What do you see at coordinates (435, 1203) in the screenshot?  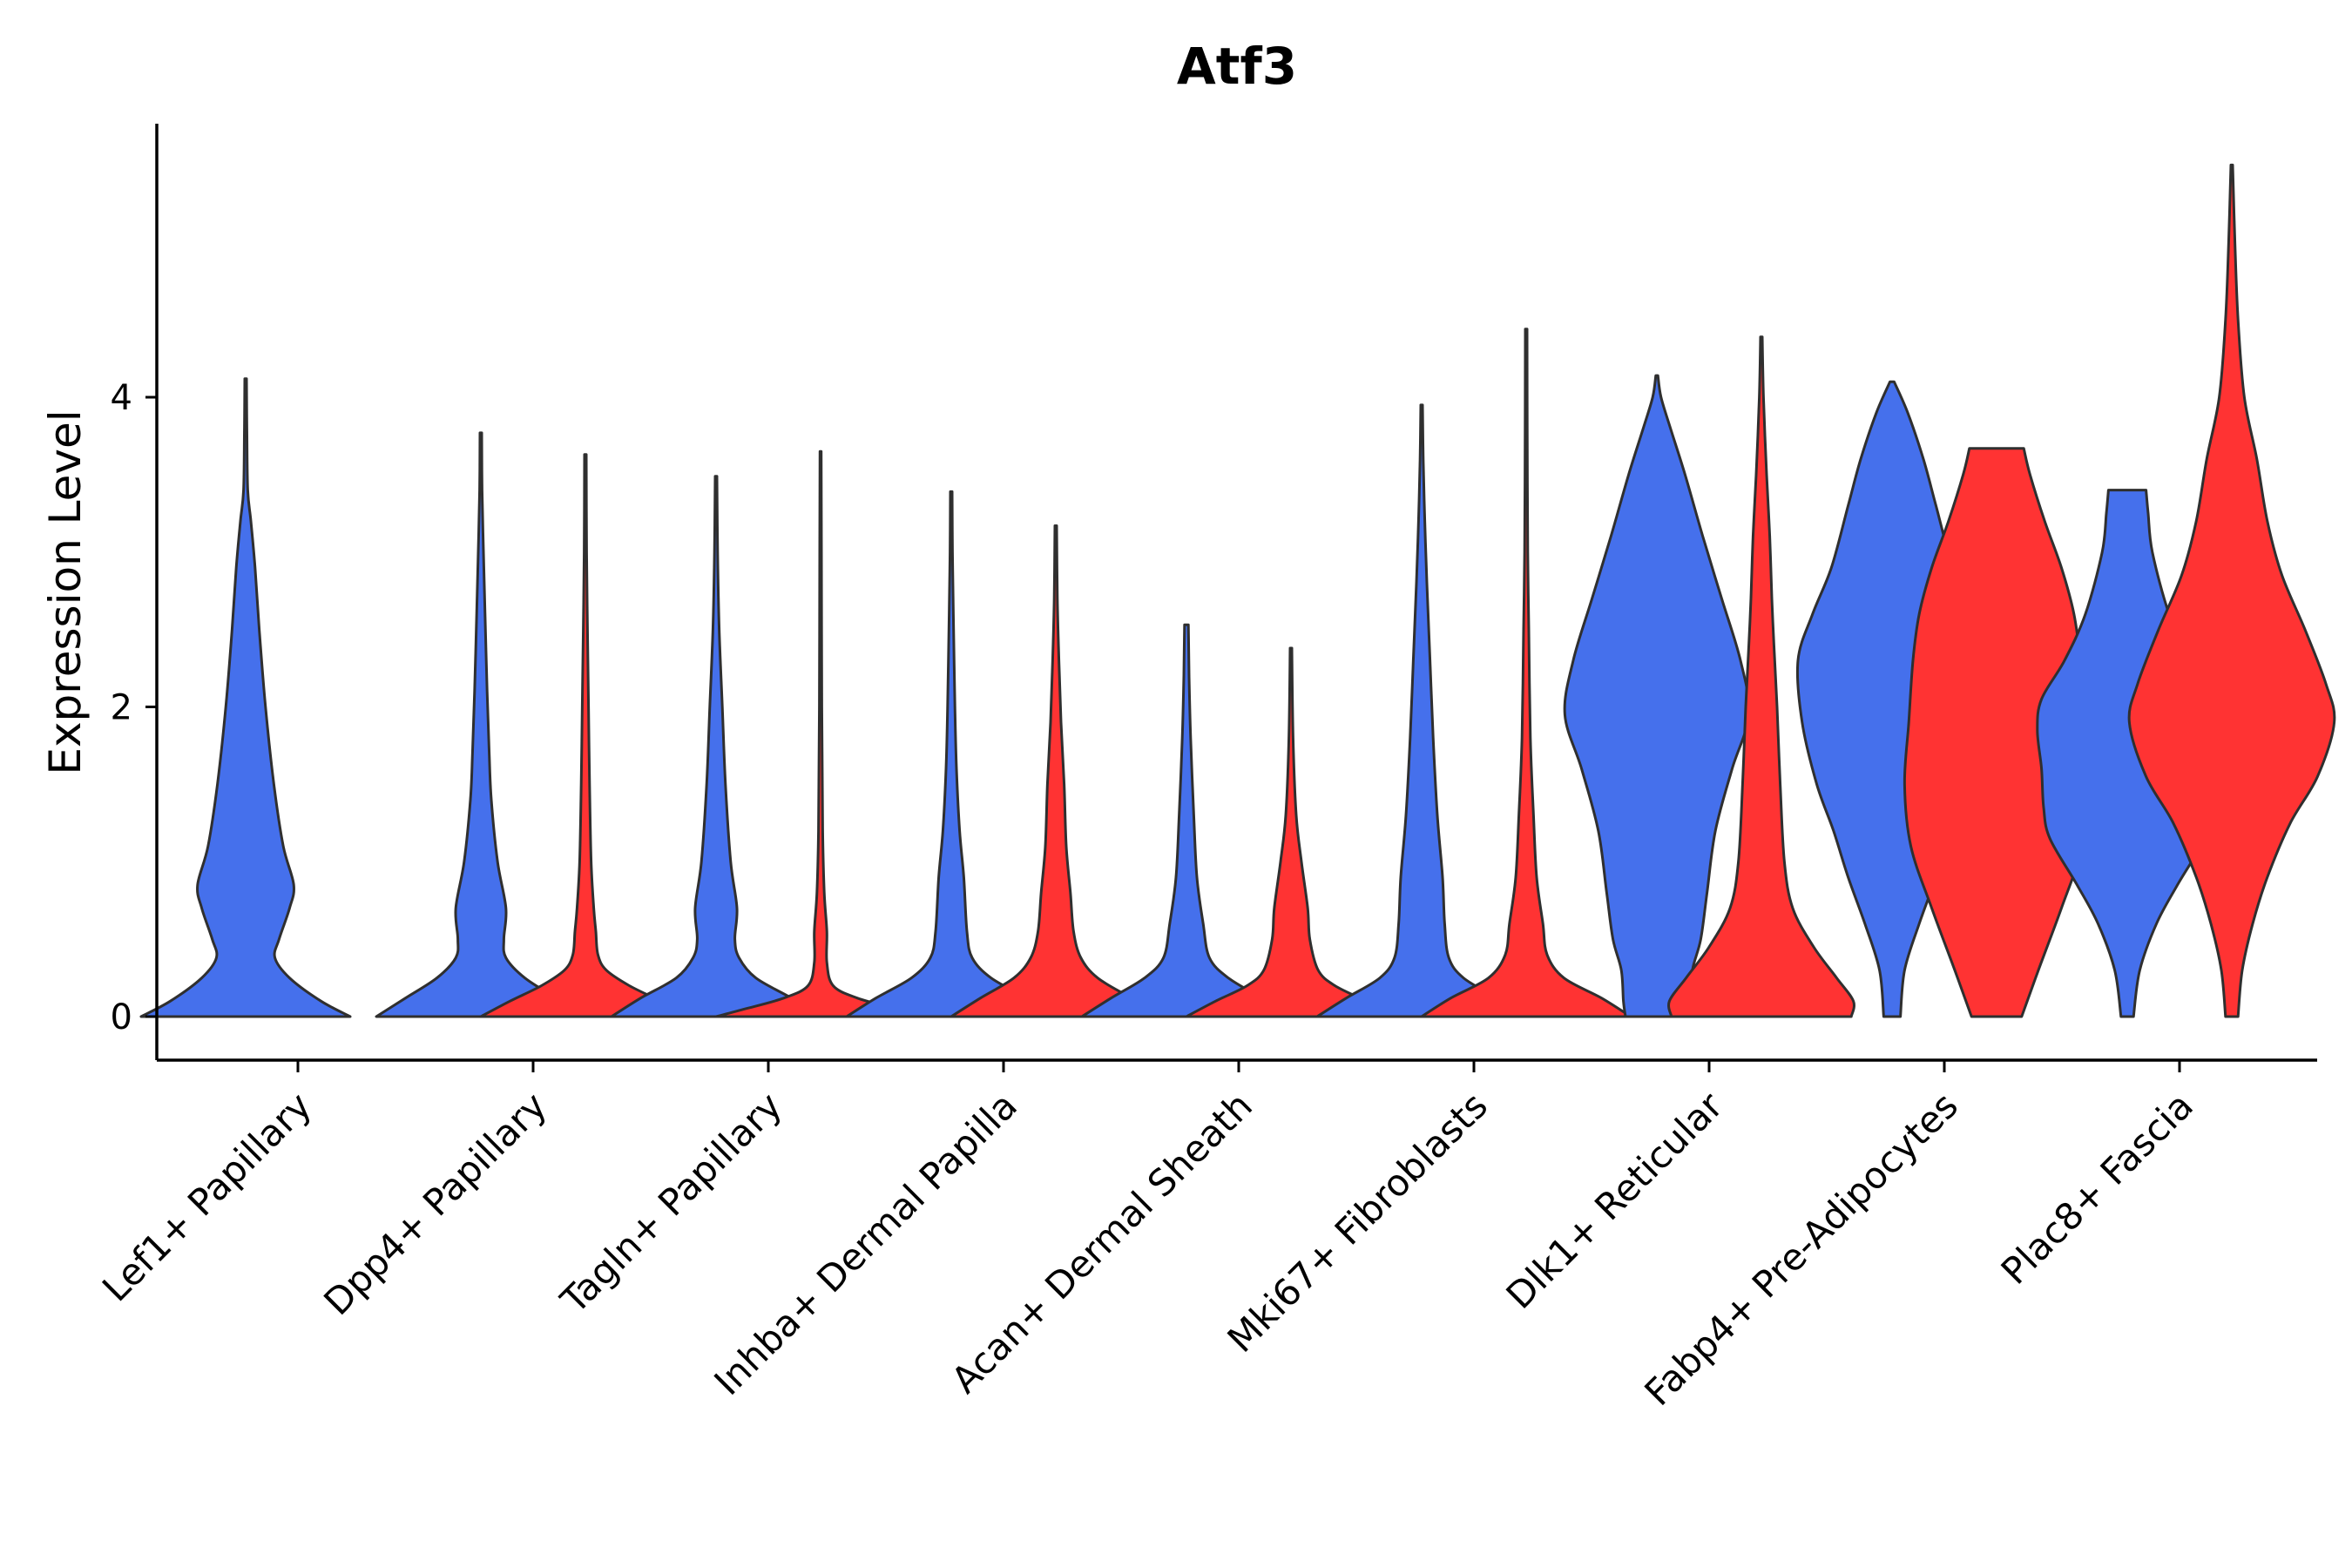 I see `category-label: Dpp4+ Papillary` at bounding box center [435, 1203].